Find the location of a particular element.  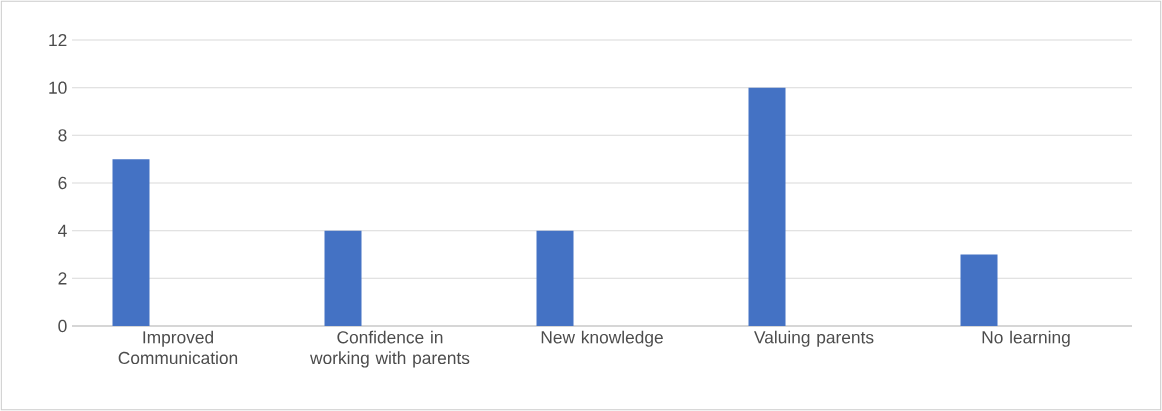

y-tick-label: 12 is located at coordinates (58, 40).